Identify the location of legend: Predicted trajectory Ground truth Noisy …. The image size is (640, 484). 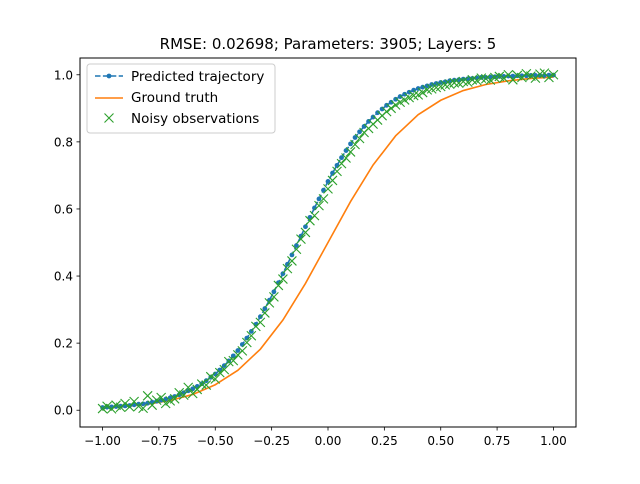
(181, 98).